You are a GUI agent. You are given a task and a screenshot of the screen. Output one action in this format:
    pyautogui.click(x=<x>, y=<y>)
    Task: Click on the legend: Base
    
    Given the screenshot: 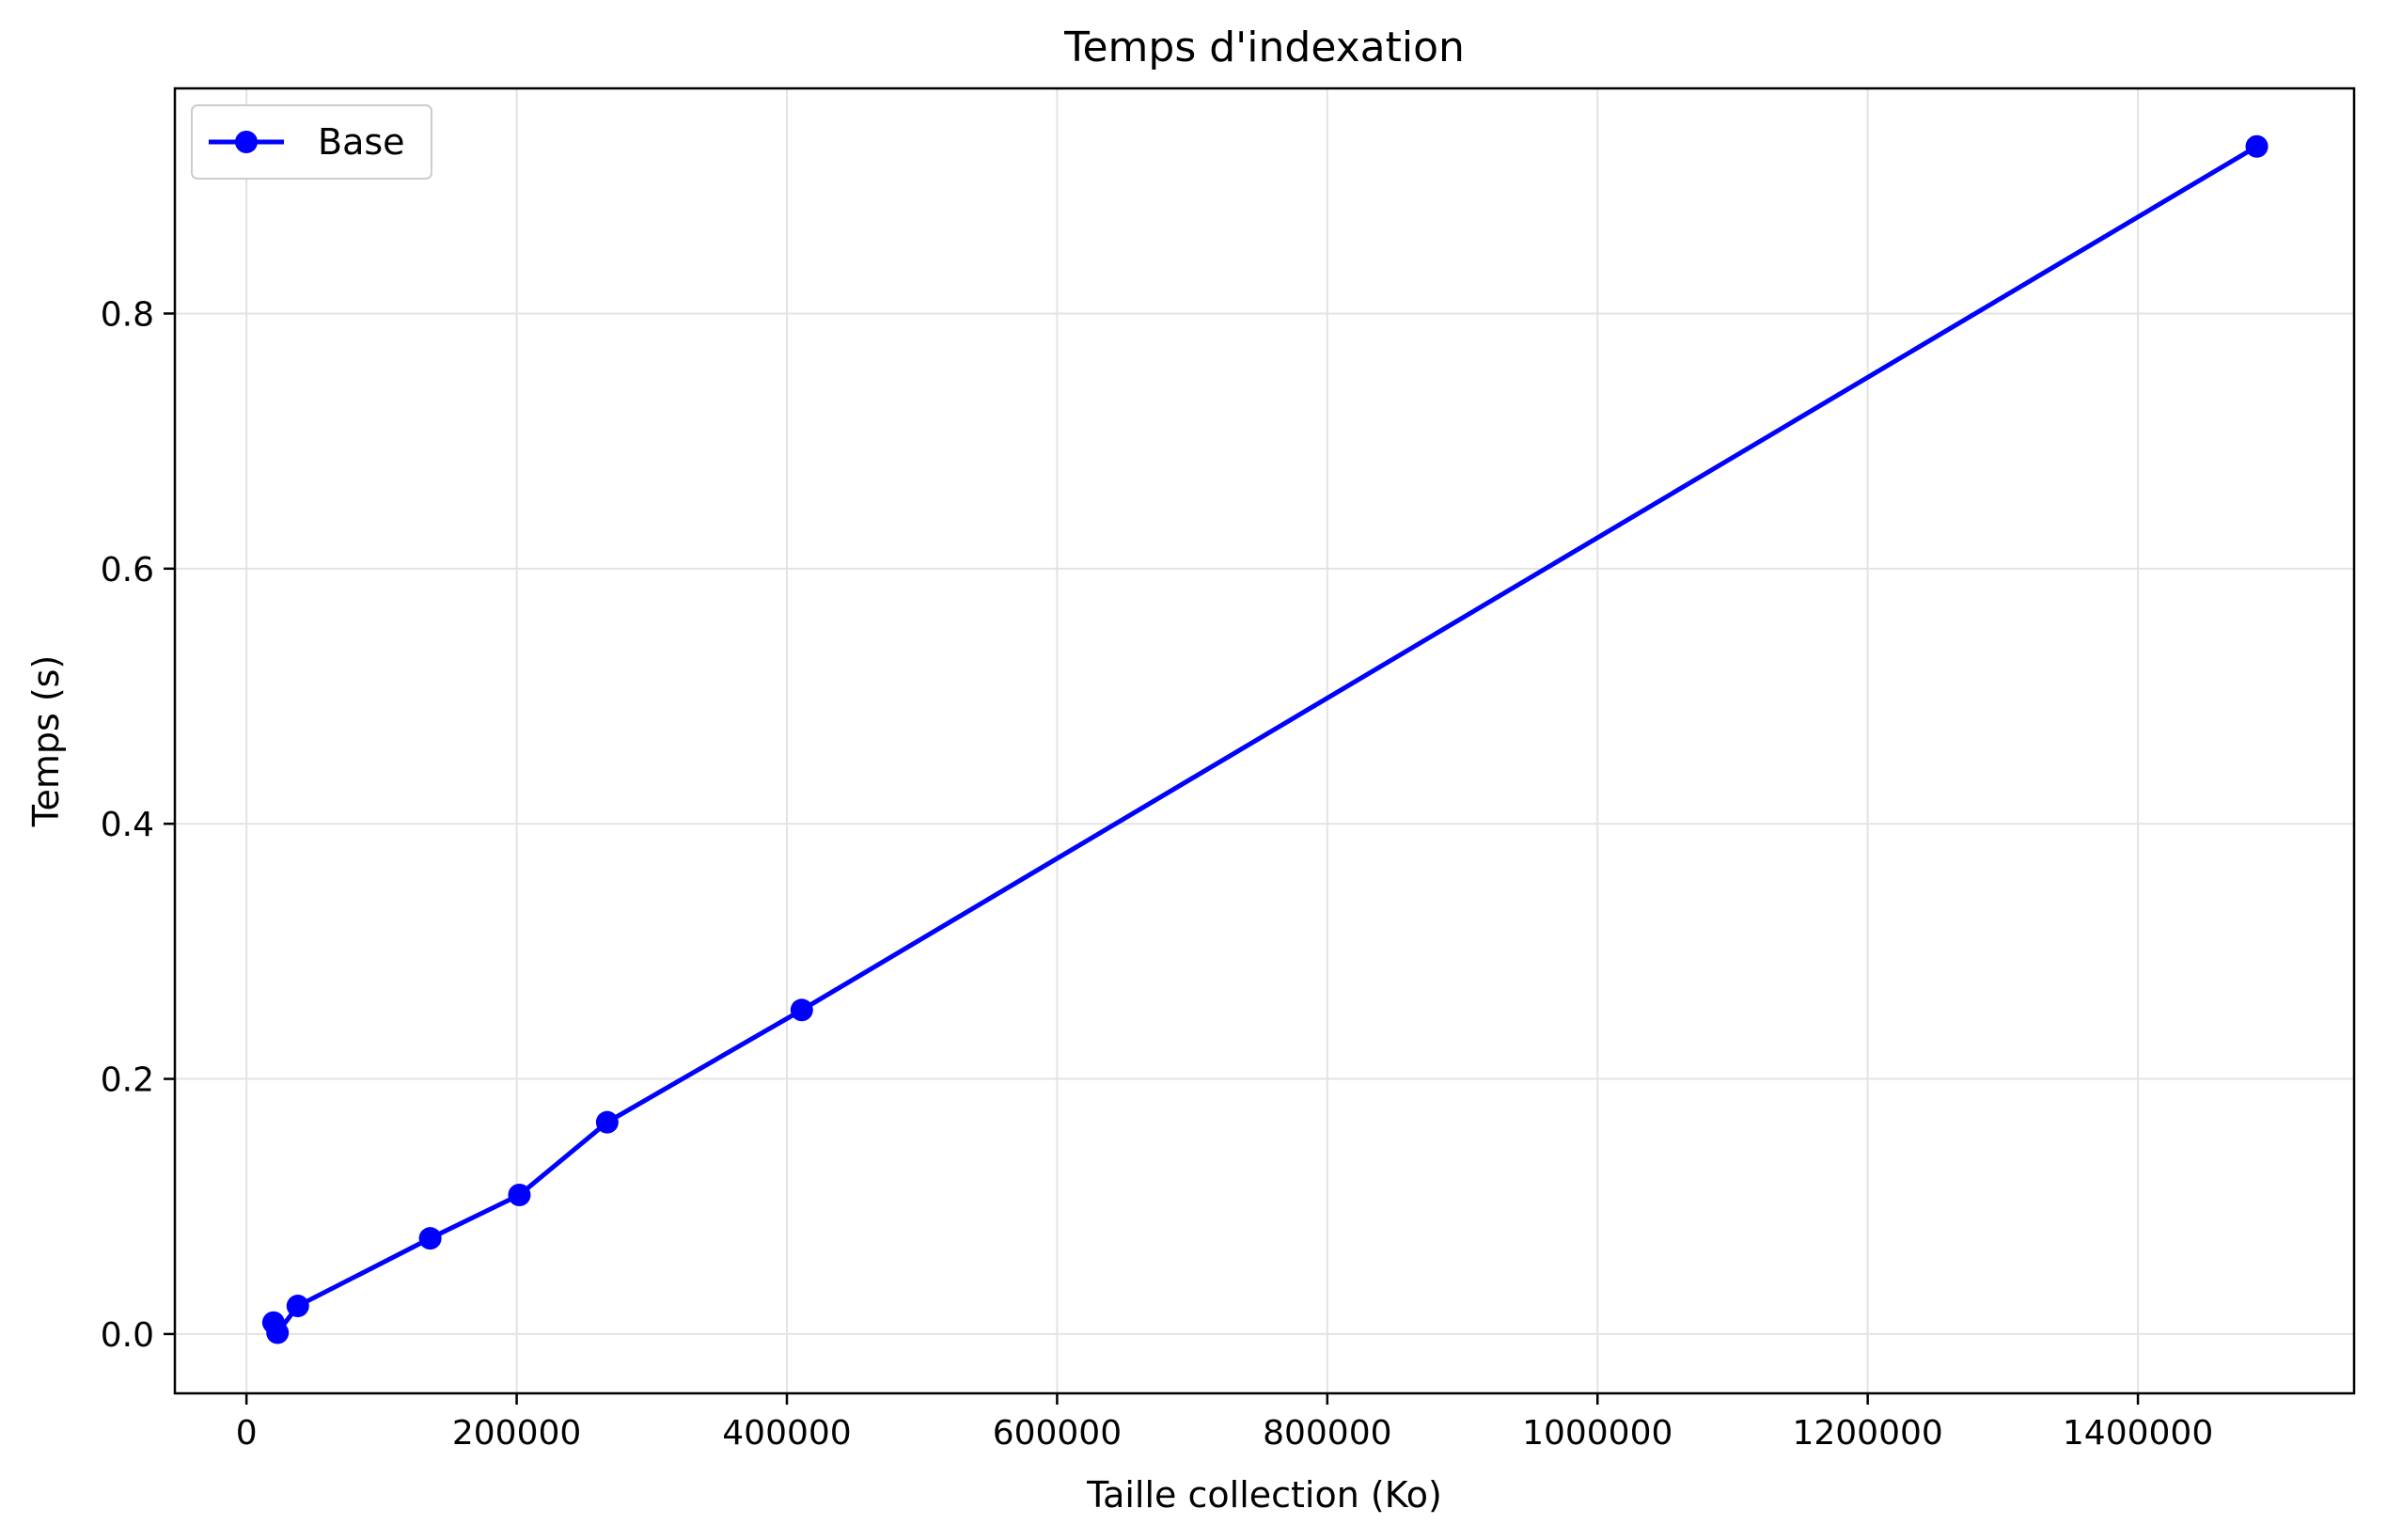 What is the action you would take?
    pyautogui.click(x=311, y=142)
    